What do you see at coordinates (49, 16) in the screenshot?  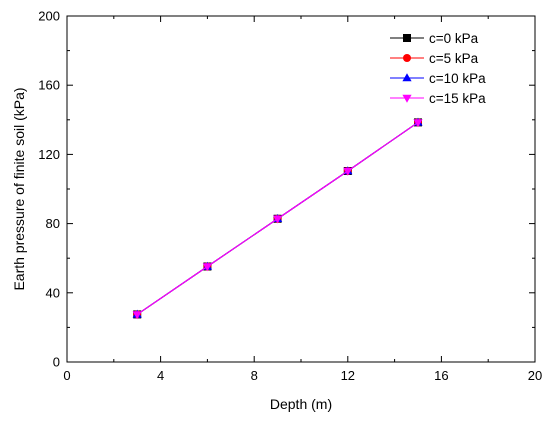 I see `y-tick-label: 200` at bounding box center [49, 16].